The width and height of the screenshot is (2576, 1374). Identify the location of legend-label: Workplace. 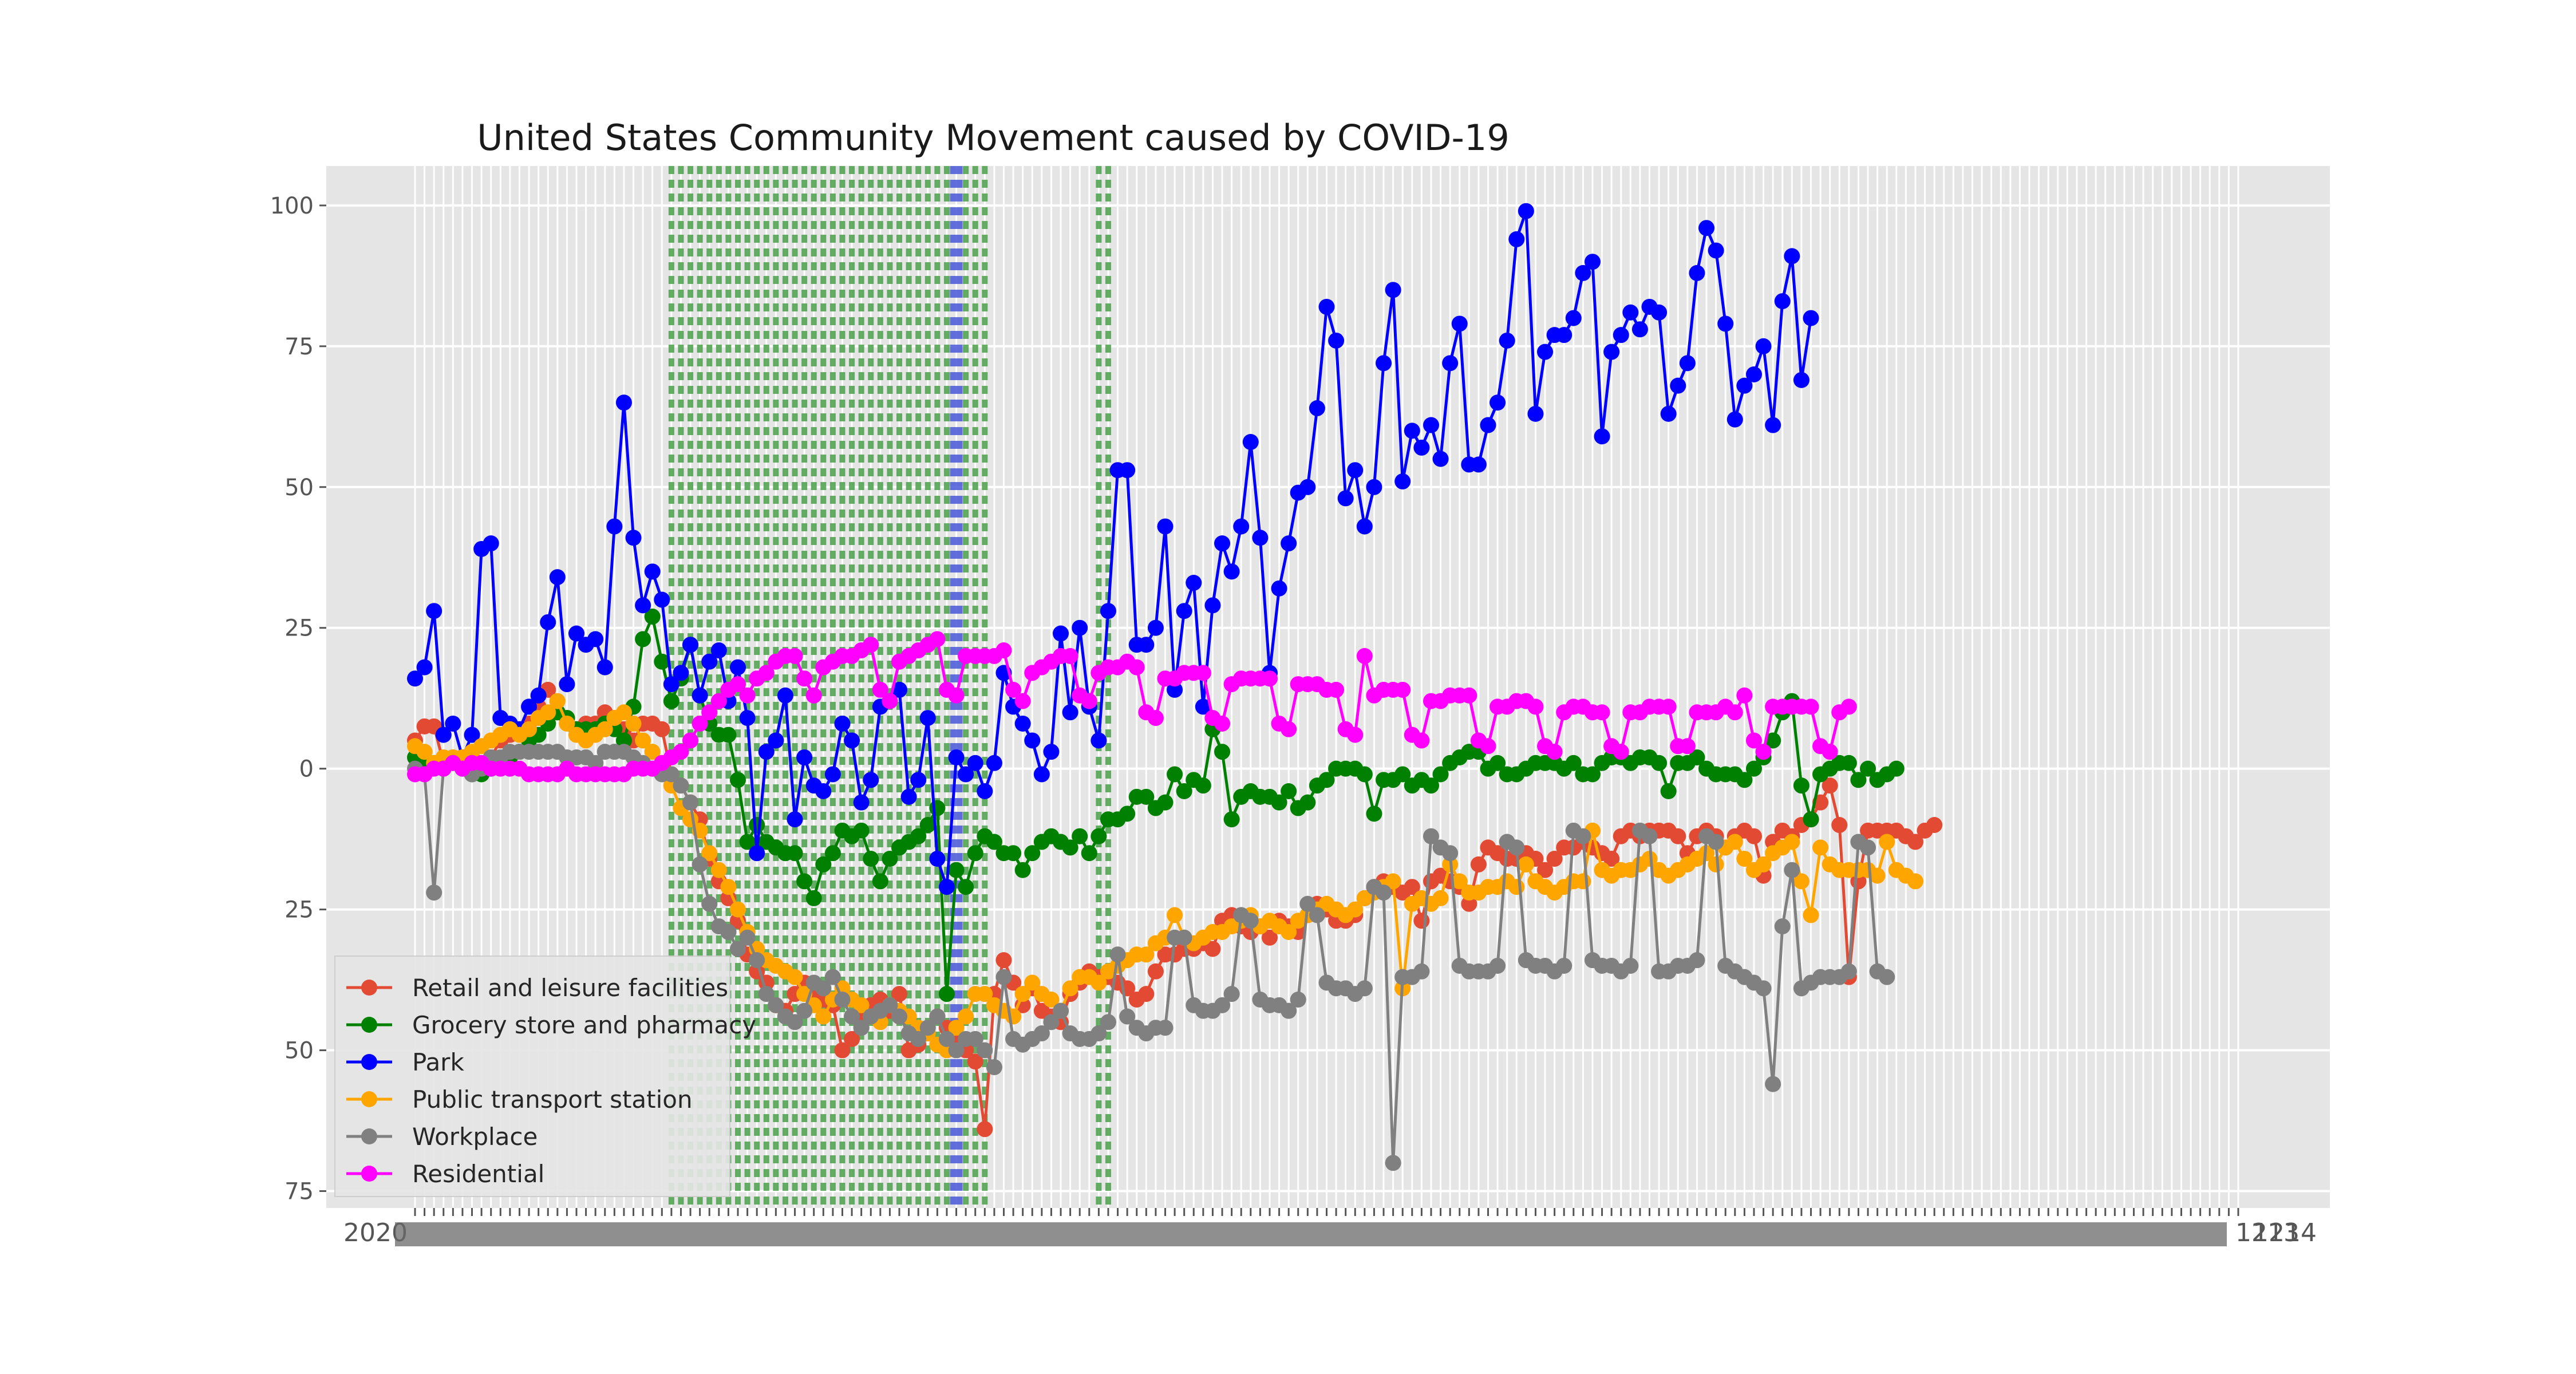
(475, 1137).